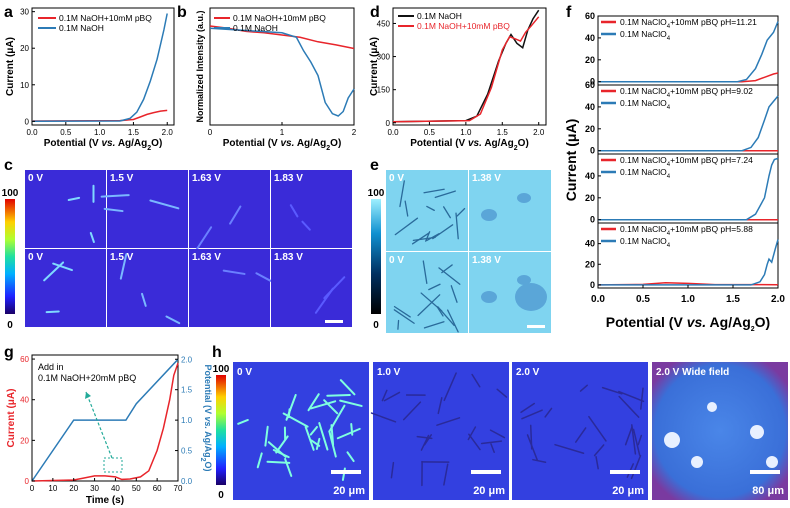 The width and height of the screenshot is (790, 508). Describe the element at coordinates (486, 178) in the screenshot. I see `micrograph-label: 1.38 V` at that location.